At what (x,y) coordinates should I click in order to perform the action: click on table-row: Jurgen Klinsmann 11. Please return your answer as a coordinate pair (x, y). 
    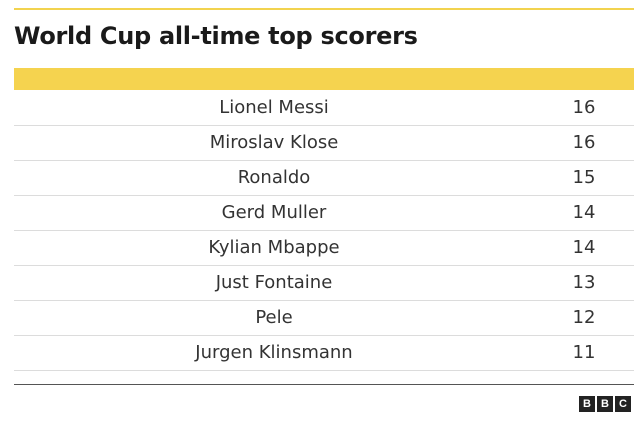
    Looking at the image, I should click on (324, 353).